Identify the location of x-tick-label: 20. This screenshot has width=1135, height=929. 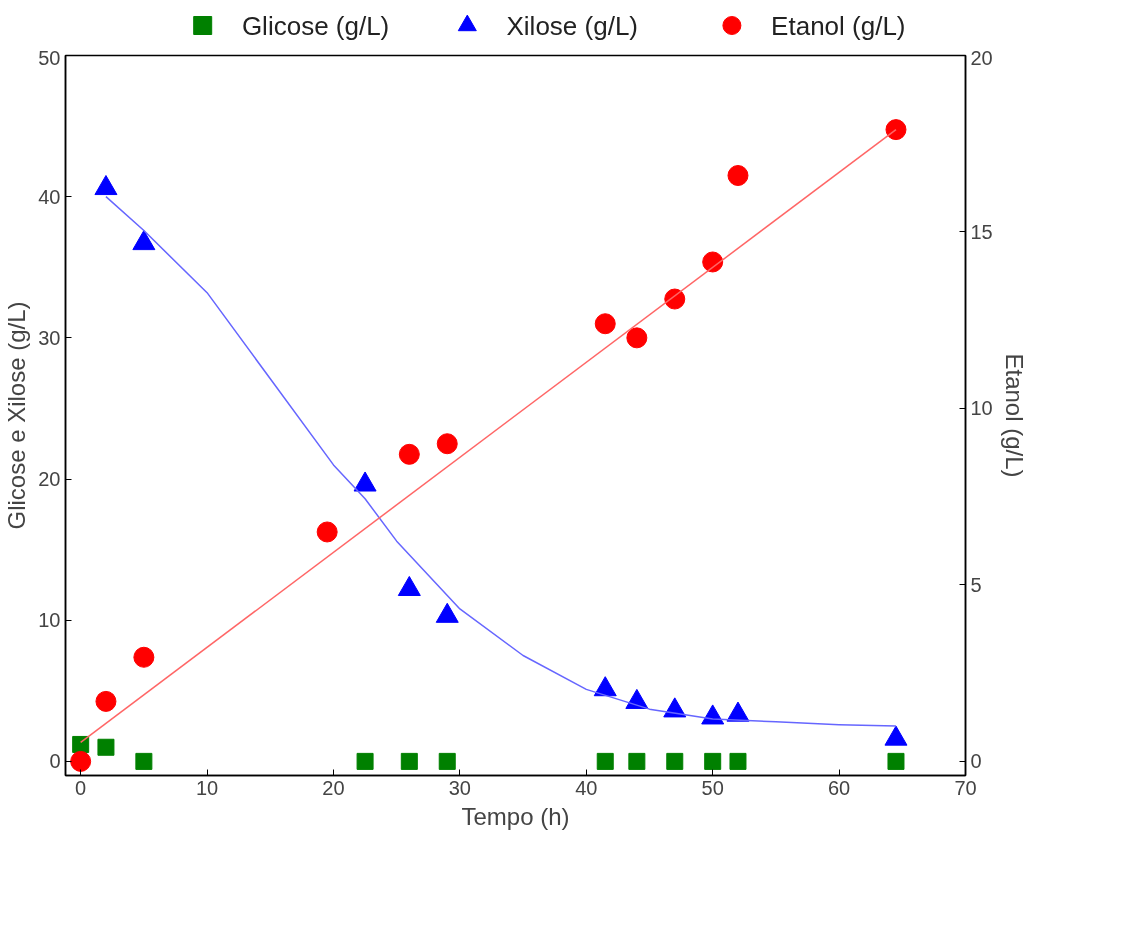
(333, 787).